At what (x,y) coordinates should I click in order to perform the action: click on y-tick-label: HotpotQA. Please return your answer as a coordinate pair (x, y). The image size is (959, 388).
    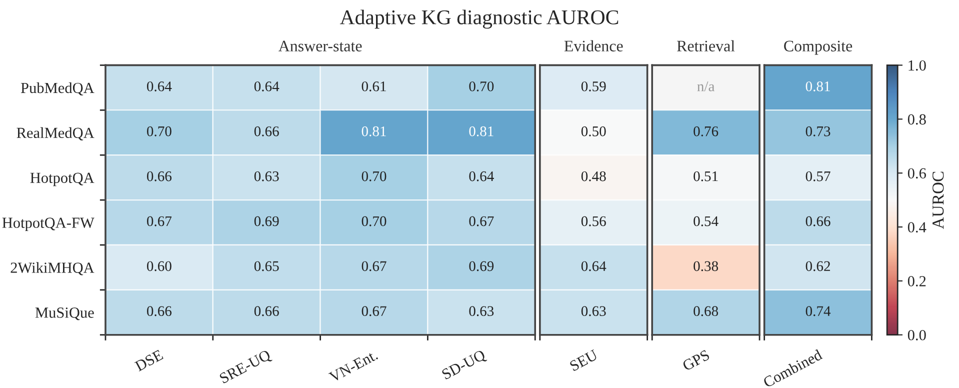
    Looking at the image, I should click on (62, 179).